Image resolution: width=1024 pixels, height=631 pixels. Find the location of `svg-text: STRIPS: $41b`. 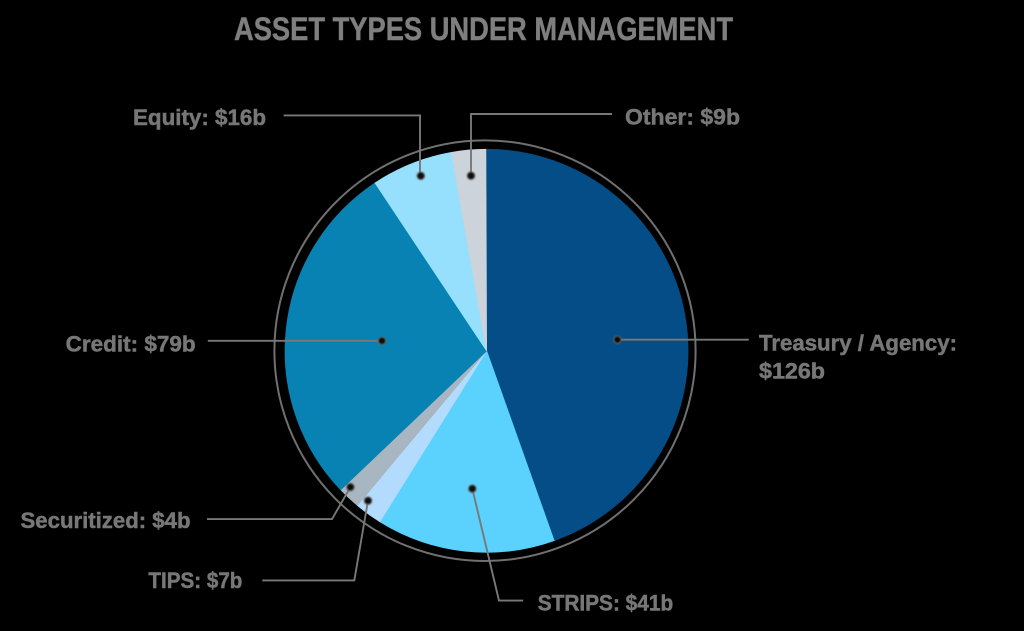

svg-text: STRIPS: $41b is located at coordinates (606, 603).